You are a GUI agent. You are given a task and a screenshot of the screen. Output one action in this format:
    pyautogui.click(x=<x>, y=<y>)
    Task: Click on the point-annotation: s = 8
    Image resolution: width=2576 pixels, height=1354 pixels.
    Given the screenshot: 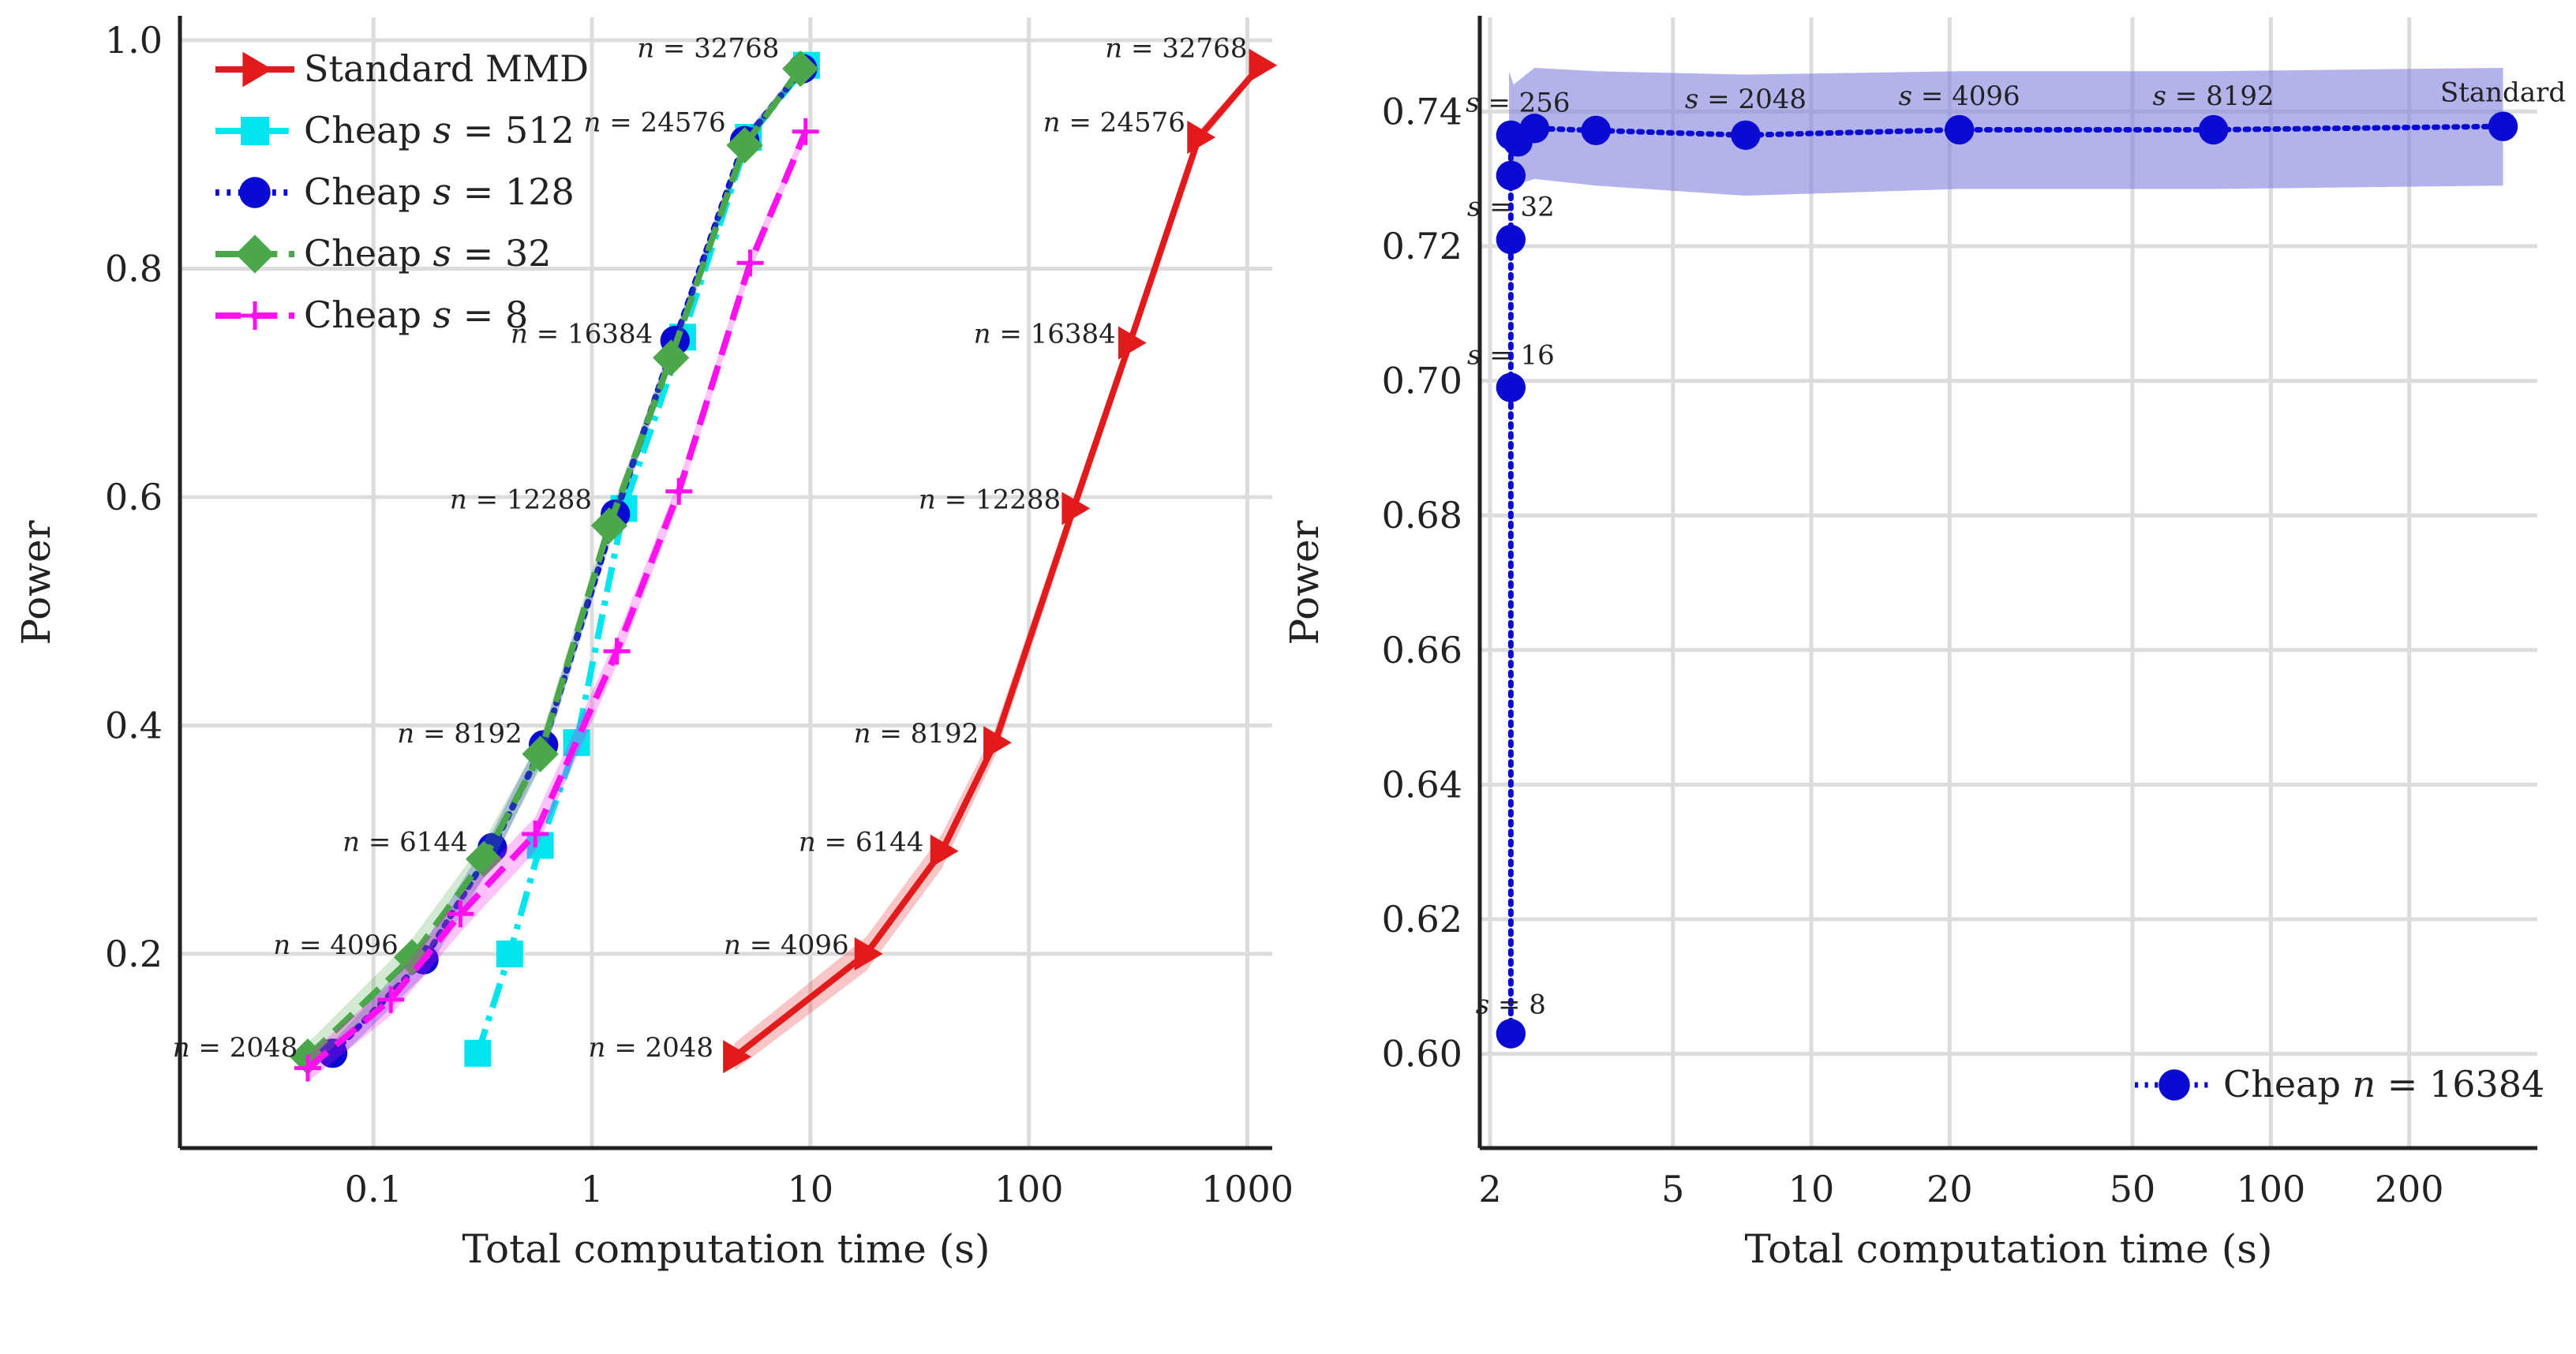 What is the action you would take?
    pyautogui.click(x=1511, y=1004)
    